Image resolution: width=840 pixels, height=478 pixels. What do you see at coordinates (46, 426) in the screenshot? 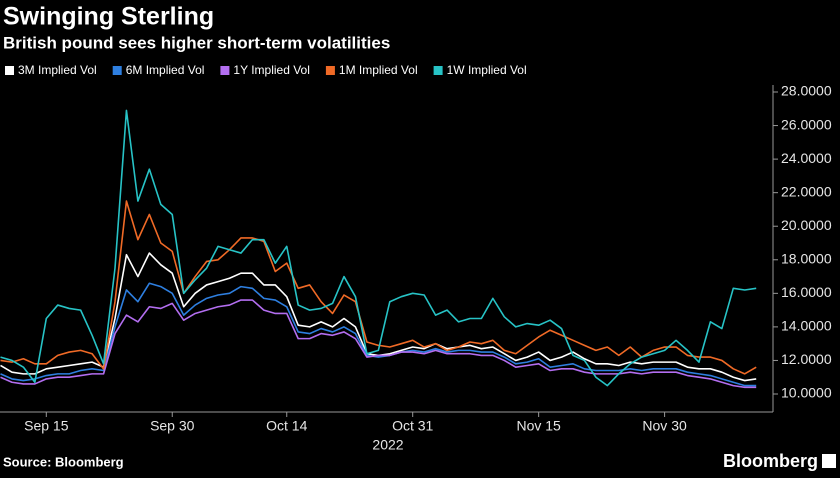
I see `x-tick-label: Sep 15` at bounding box center [46, 426].